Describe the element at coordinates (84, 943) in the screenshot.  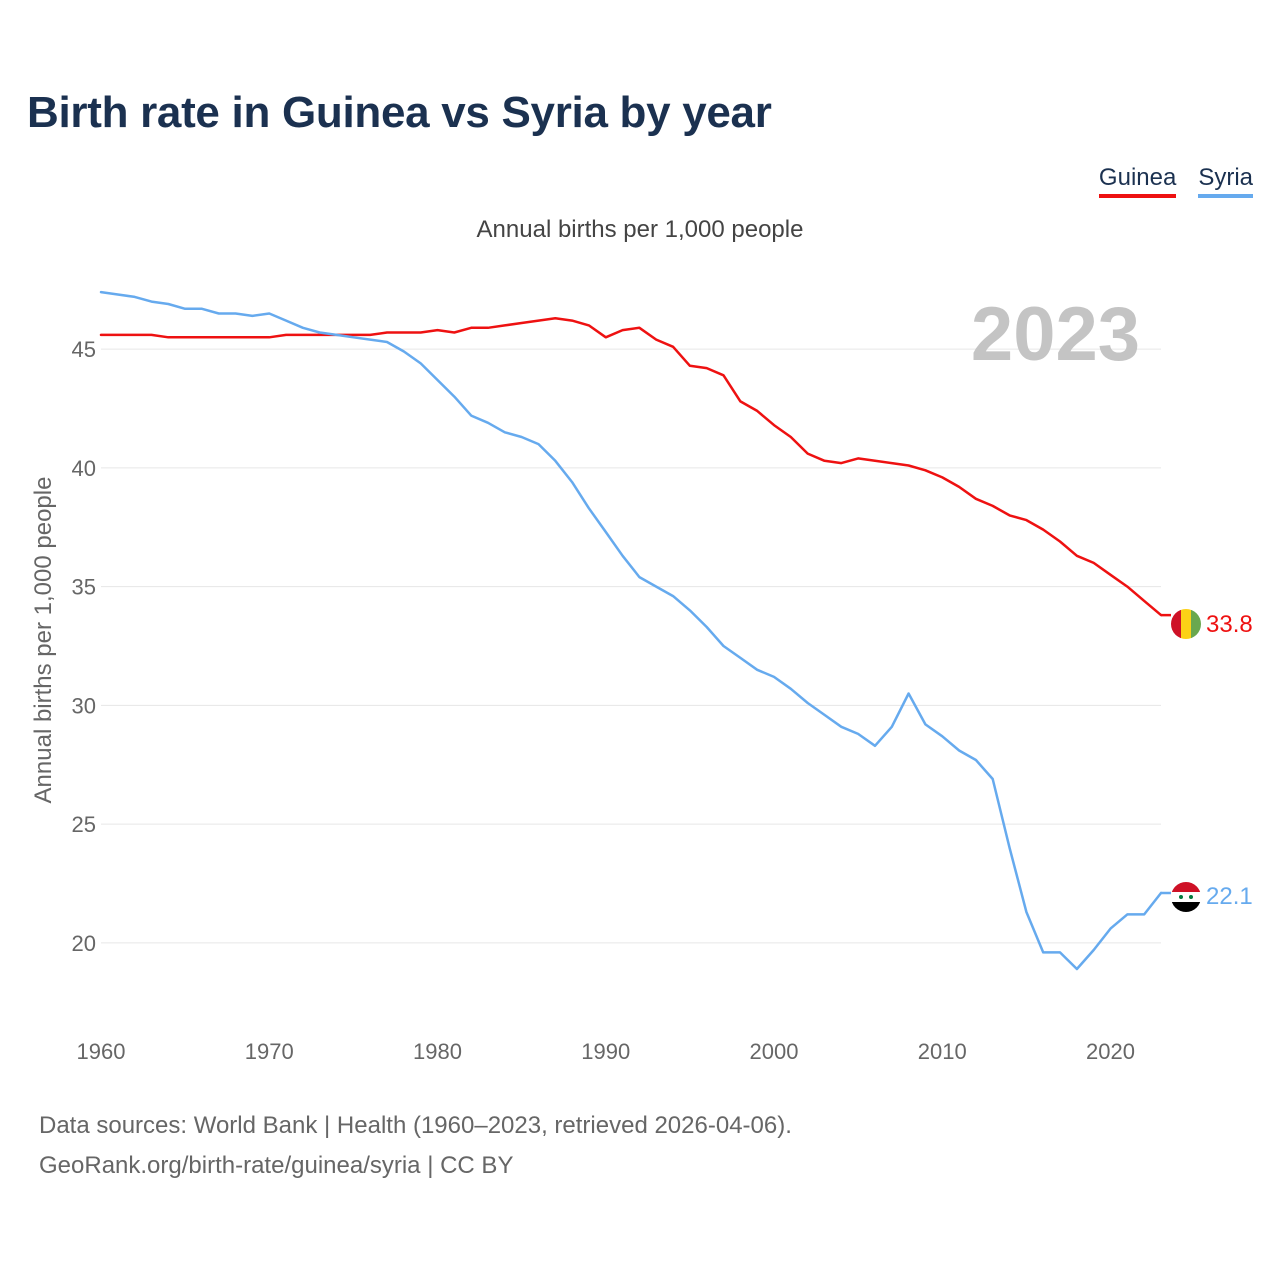
I see `y-tick-label: 20` at that location.